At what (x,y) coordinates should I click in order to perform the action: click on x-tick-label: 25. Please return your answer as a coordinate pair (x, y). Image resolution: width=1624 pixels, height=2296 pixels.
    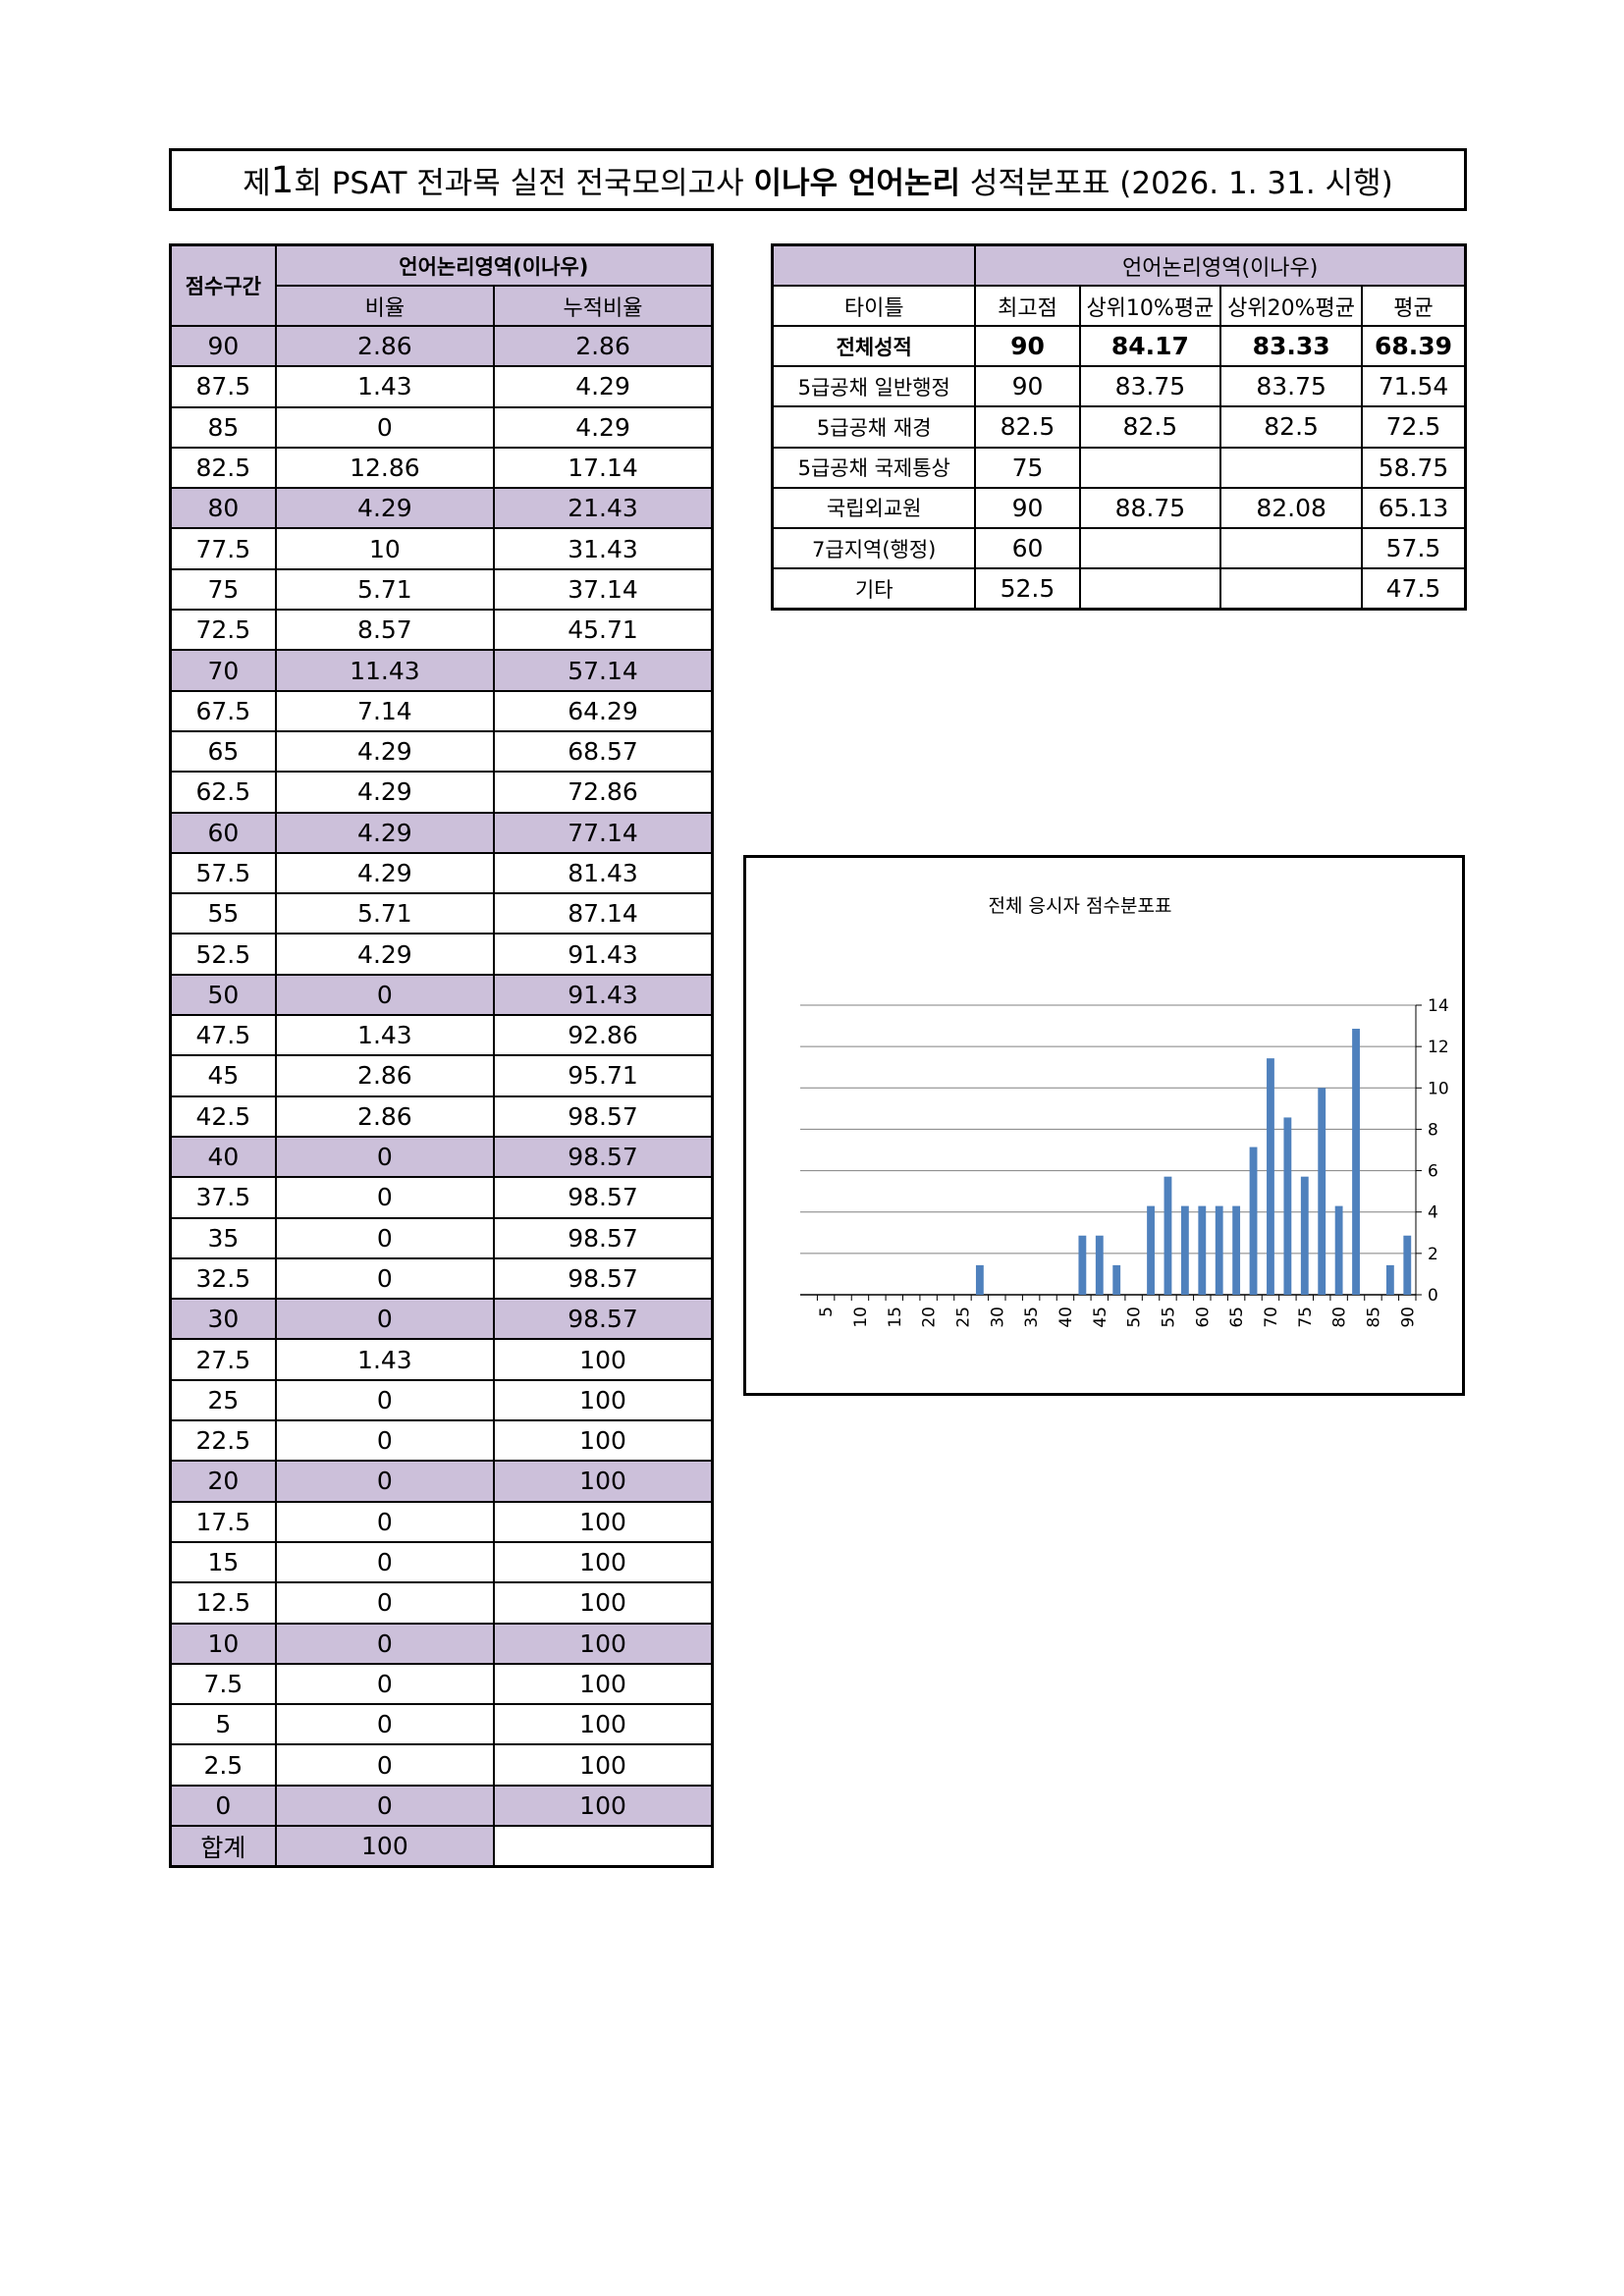
    Looking at the image, I should click on (963, 1318).